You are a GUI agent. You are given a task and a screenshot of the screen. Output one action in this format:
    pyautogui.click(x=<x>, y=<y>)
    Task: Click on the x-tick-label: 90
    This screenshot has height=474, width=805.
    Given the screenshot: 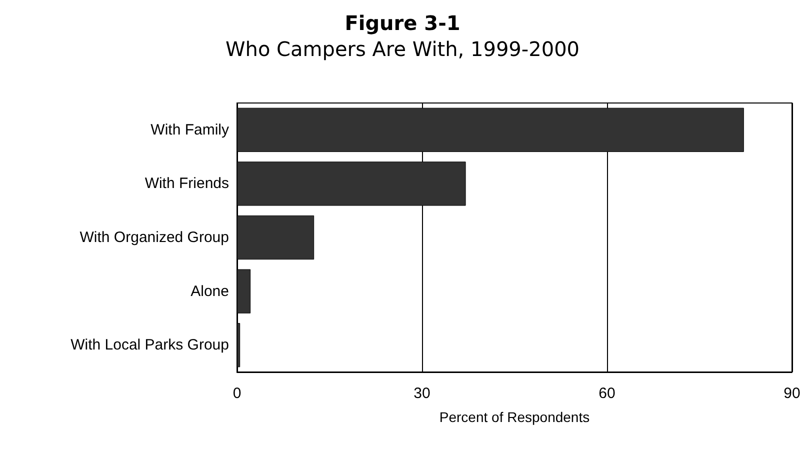 What is the action you would take?
    pyautogui.click(x=792, y=393)
    